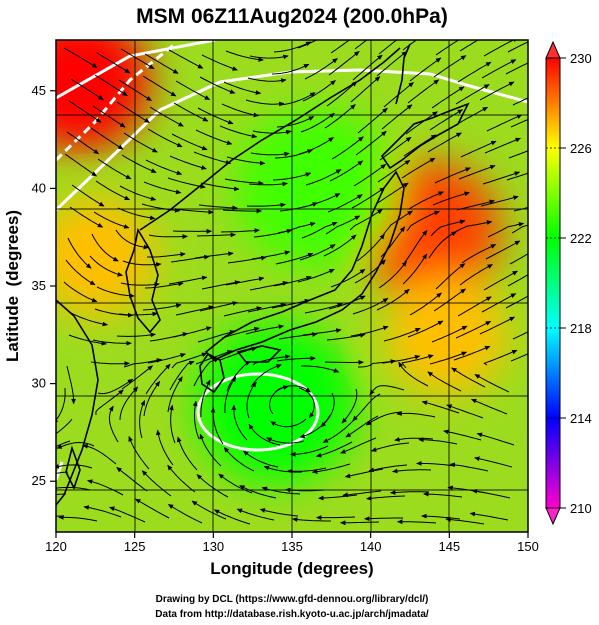  I want to click on x-tick-label: 140, so click(371, 546).